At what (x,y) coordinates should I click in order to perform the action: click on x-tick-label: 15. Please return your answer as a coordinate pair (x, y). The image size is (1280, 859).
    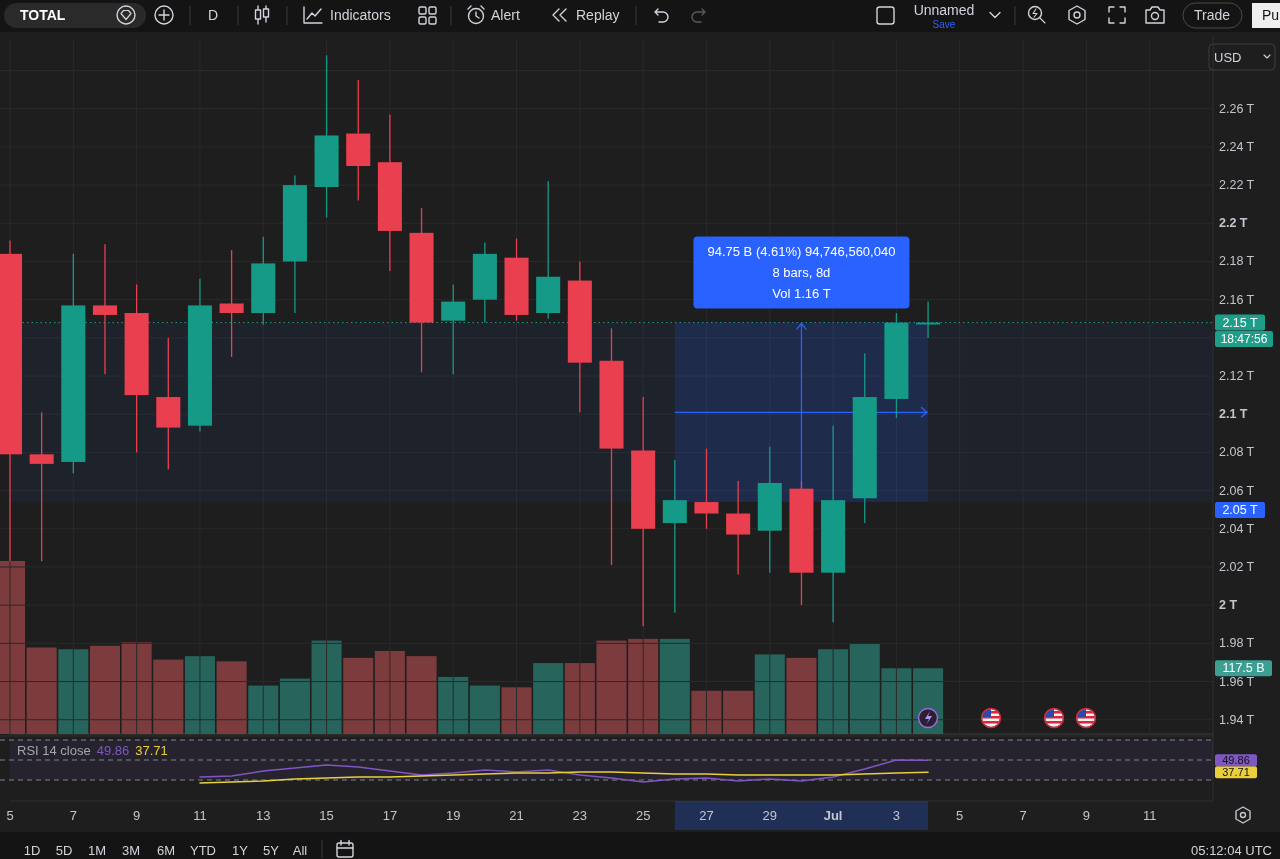
    Looking at the image, I should click on (326, 815).